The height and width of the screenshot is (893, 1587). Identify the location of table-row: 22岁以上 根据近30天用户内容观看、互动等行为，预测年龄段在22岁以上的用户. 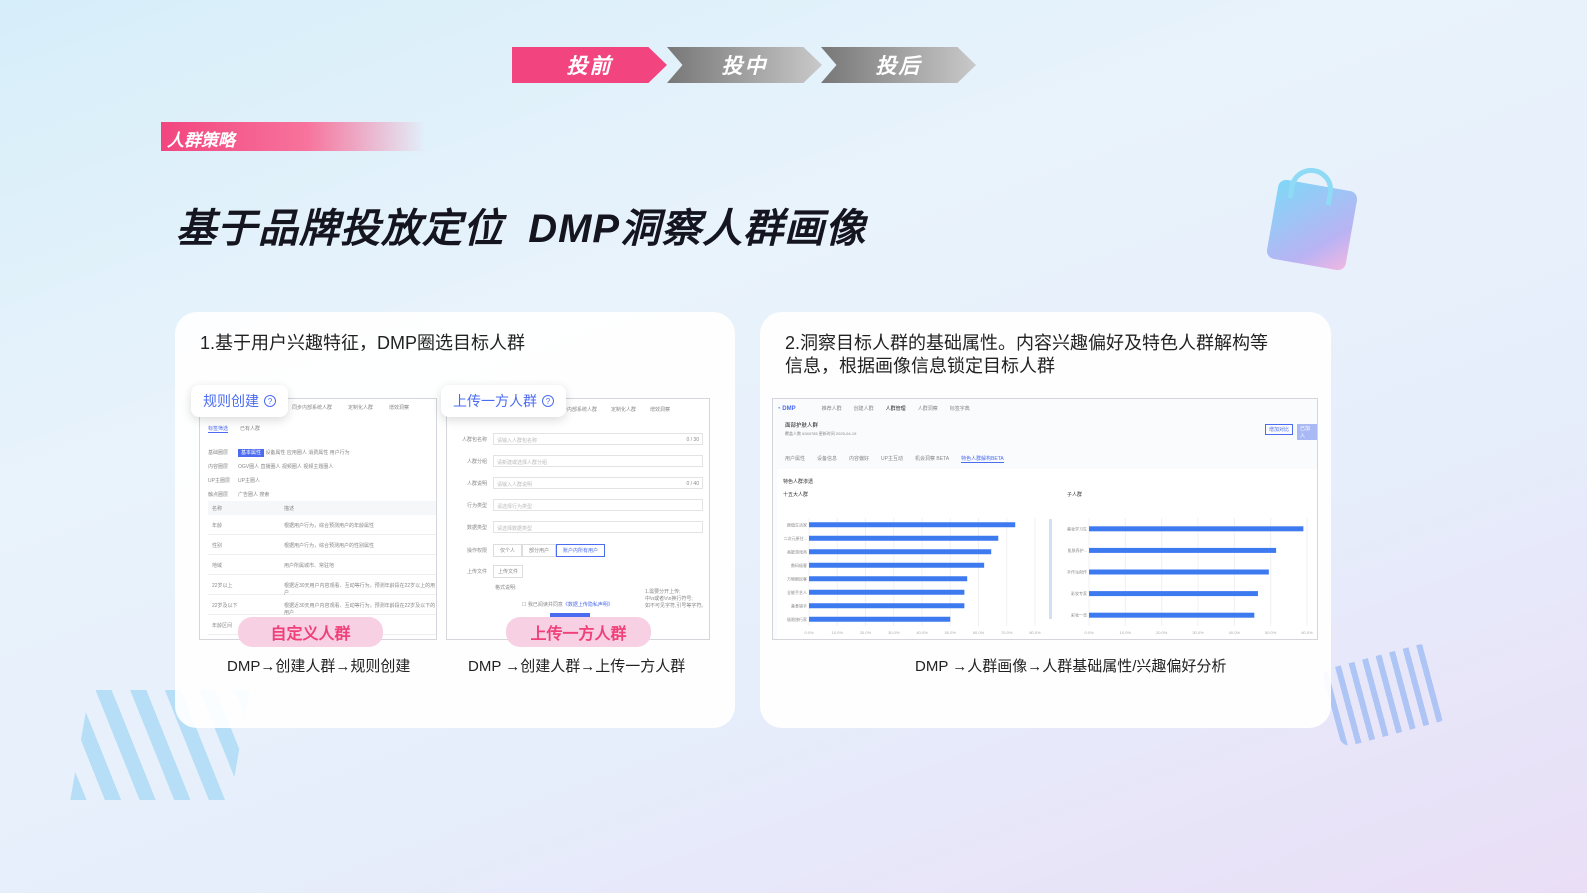
(322, 585).